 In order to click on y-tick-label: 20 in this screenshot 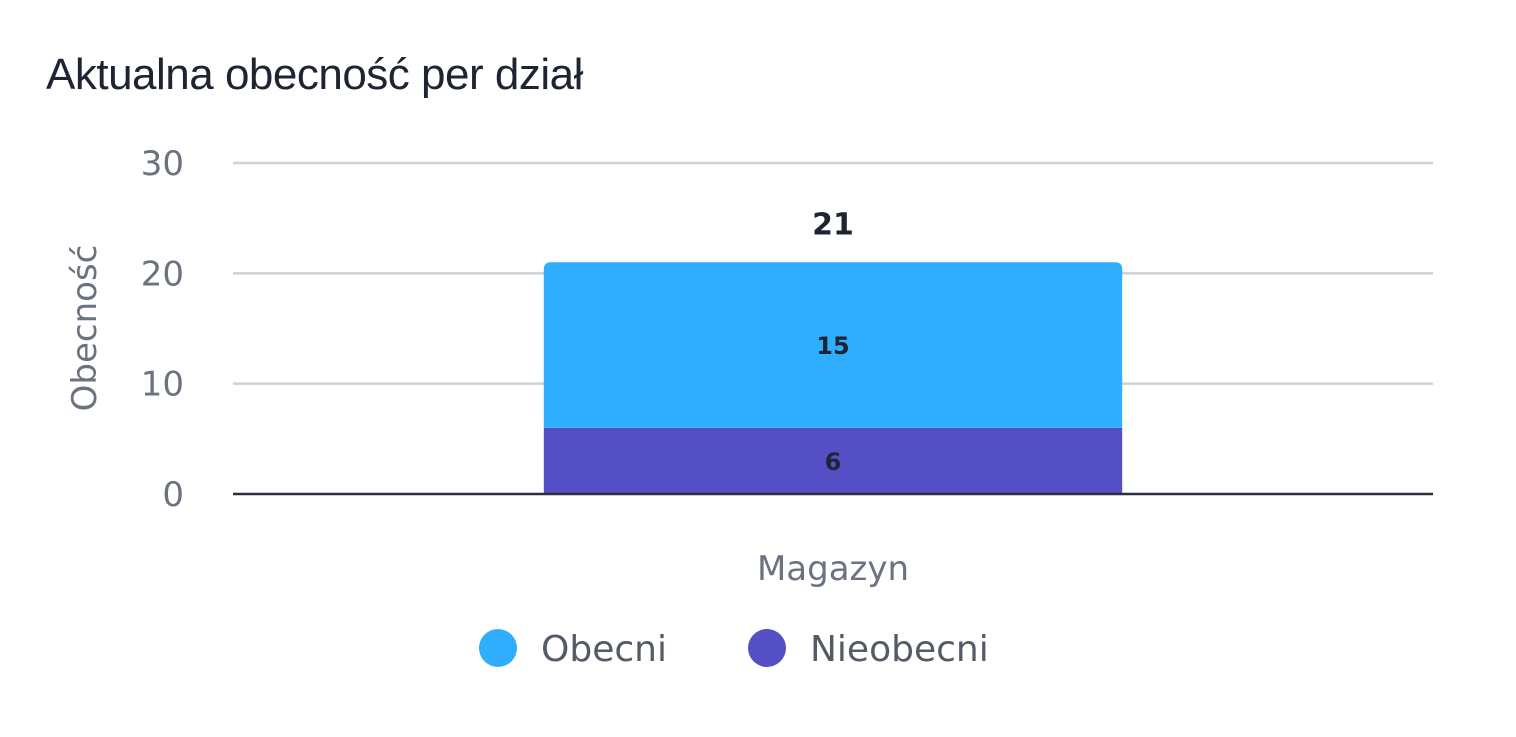, I will do `click(162, 274)`.